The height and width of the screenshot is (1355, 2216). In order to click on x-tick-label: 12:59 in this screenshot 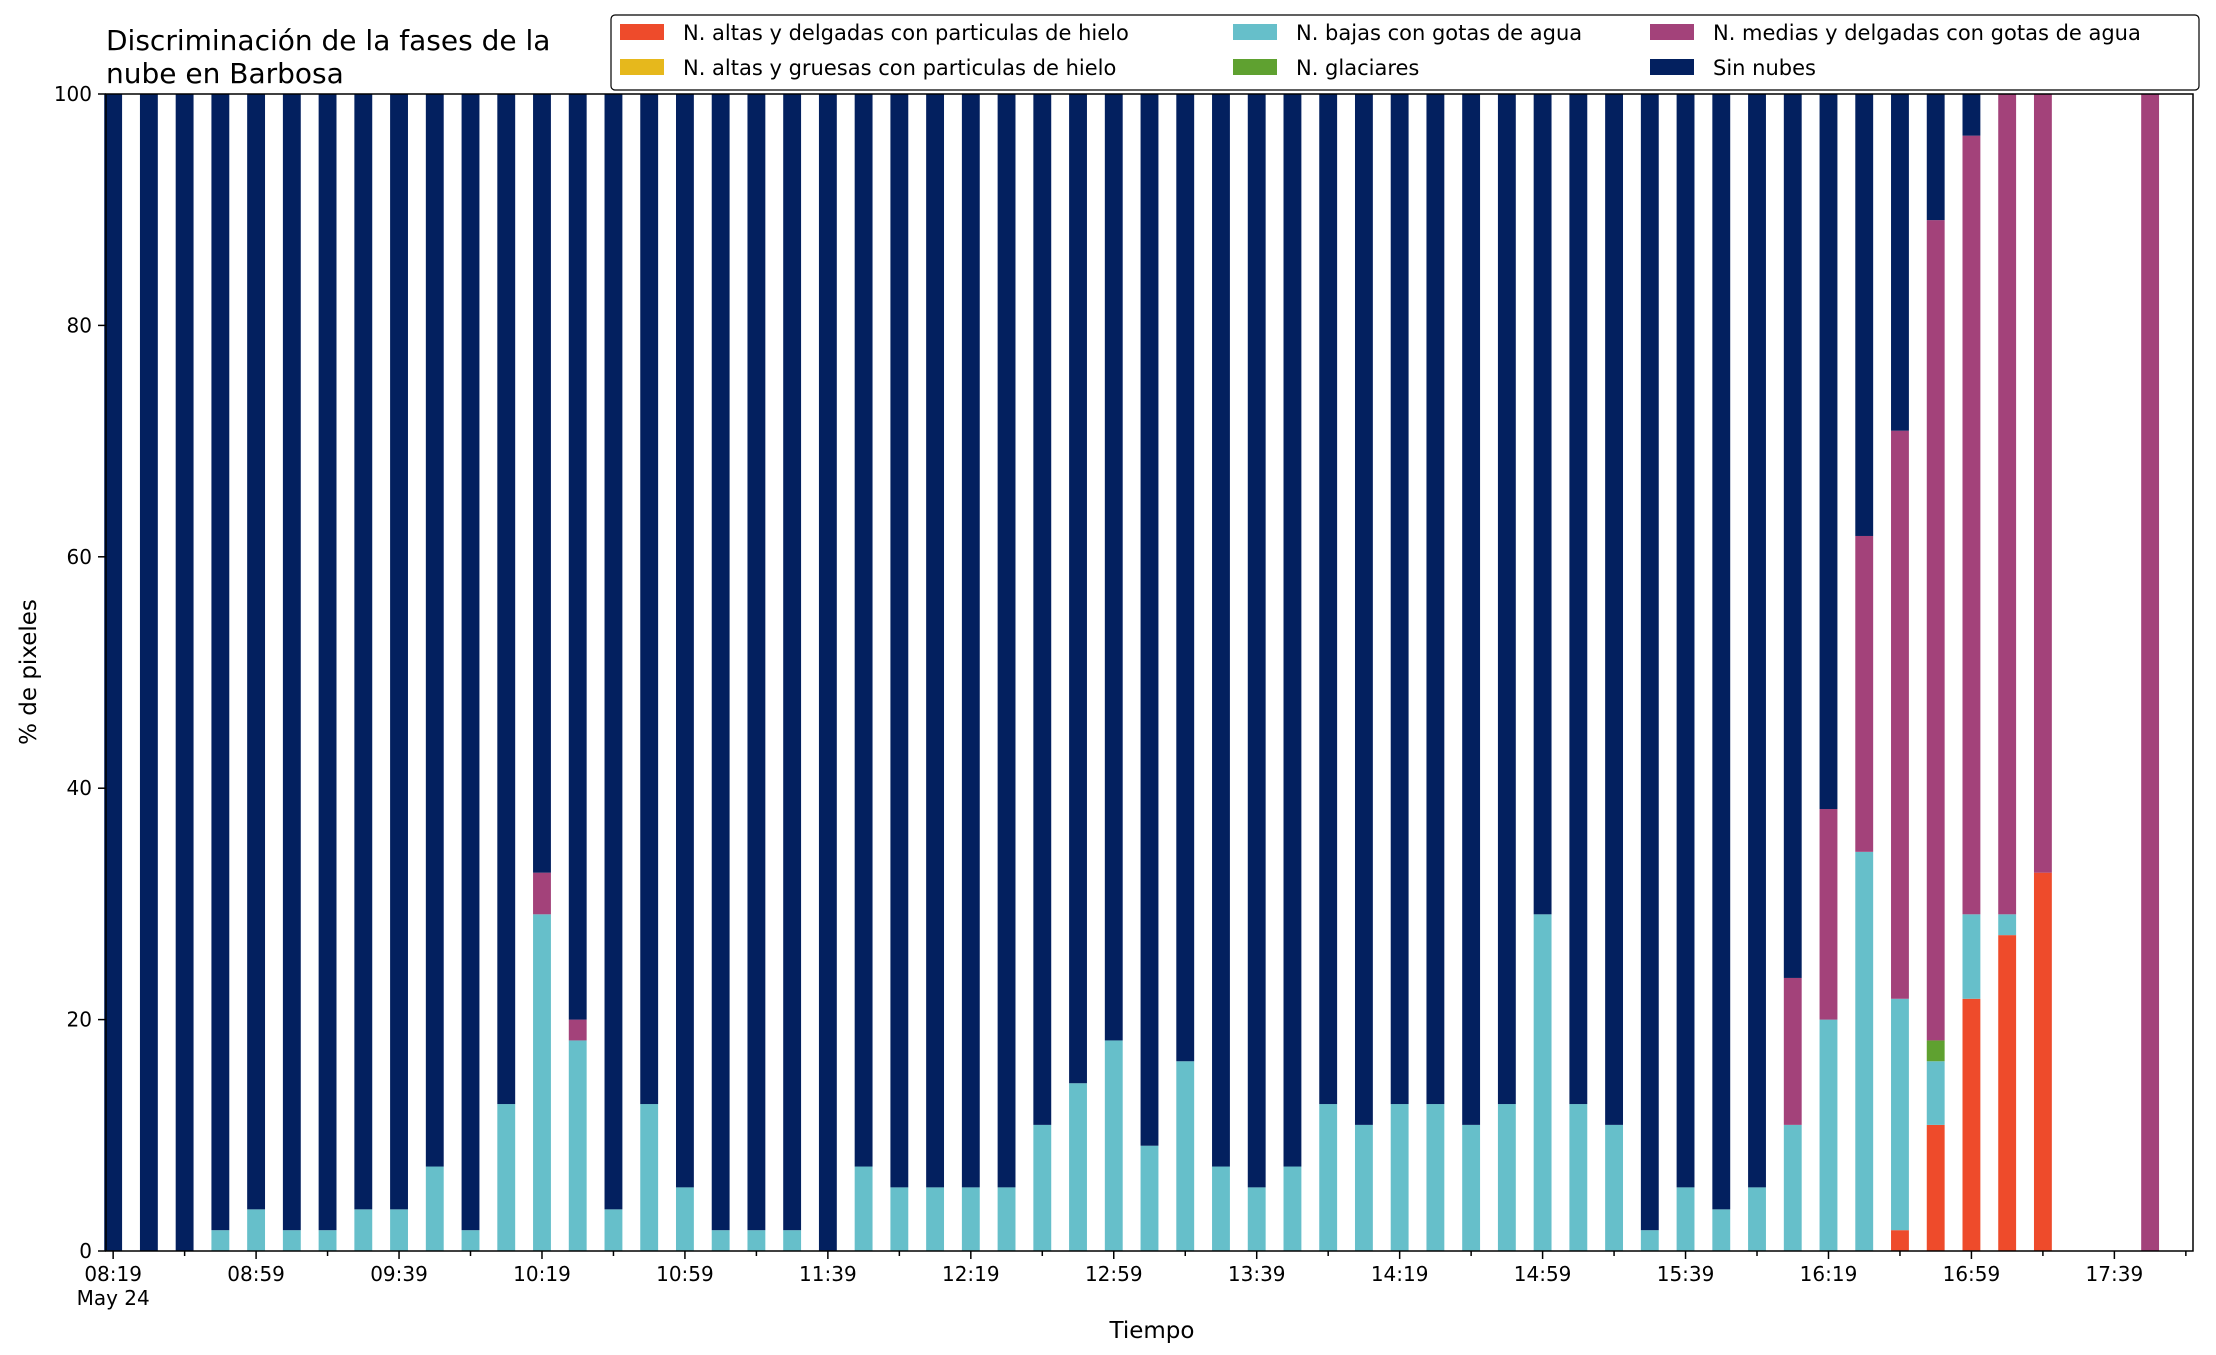, I will do `click(1114, 1274)`.